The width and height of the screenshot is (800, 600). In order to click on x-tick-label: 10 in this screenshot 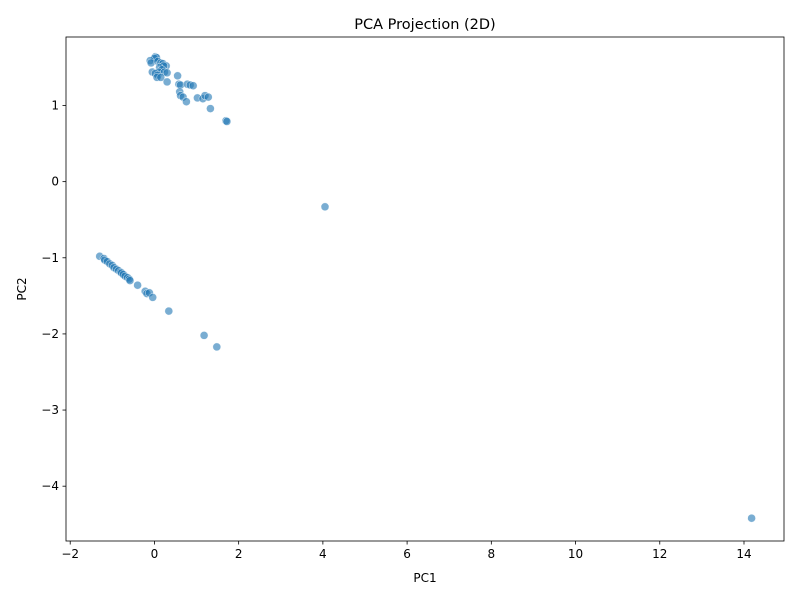, I will do `click(575, 554)`.